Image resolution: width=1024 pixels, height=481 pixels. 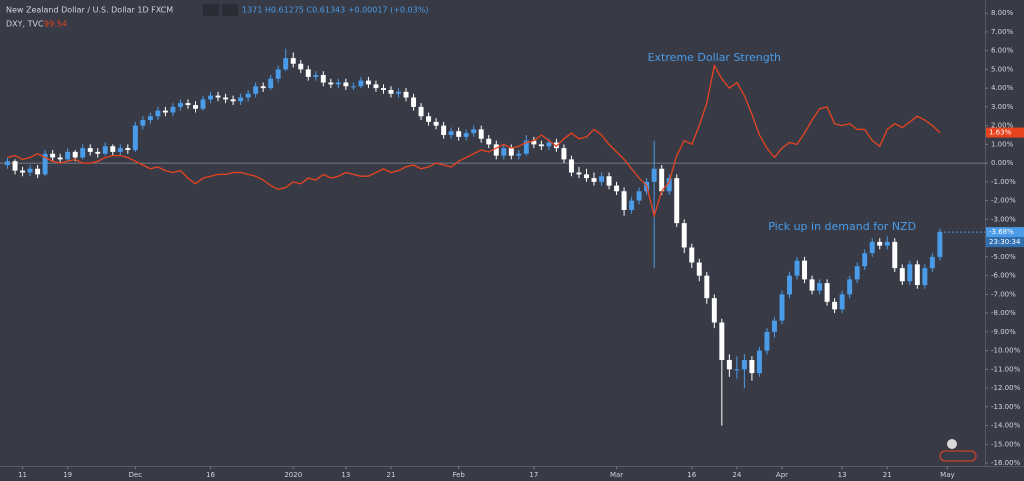 I want to click on y-tick-label: 7.00%, so click(x=1002, y=32).